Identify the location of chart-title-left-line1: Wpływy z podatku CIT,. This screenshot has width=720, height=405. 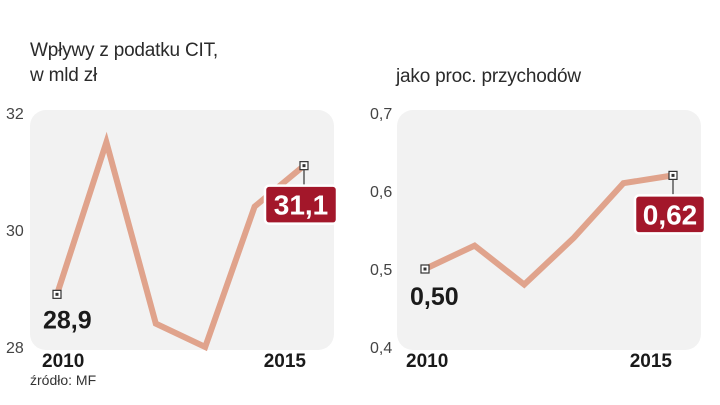
(124, 50).